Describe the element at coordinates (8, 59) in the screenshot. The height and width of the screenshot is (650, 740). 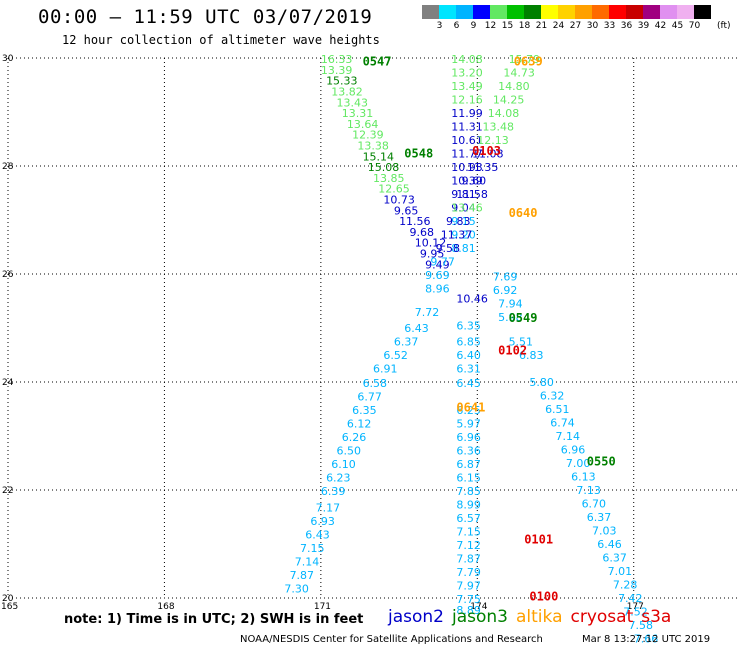
I see `y-tick-label: 30` at that location.